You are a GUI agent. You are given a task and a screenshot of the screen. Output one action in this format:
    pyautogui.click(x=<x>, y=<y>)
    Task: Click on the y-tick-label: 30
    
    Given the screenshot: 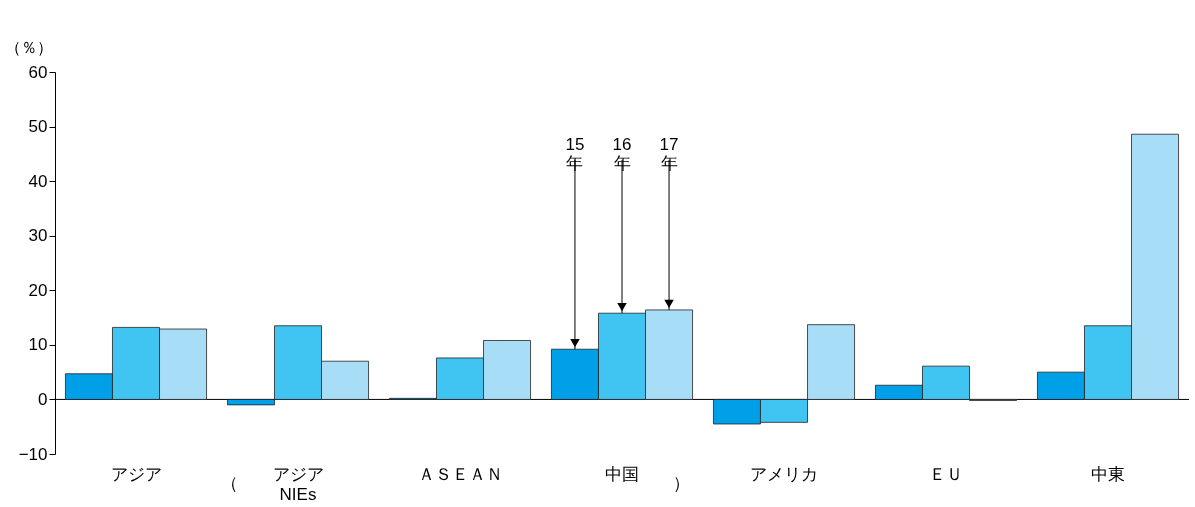 What is the action you would take?
    pyautogui.click(x=38, y=236)
    